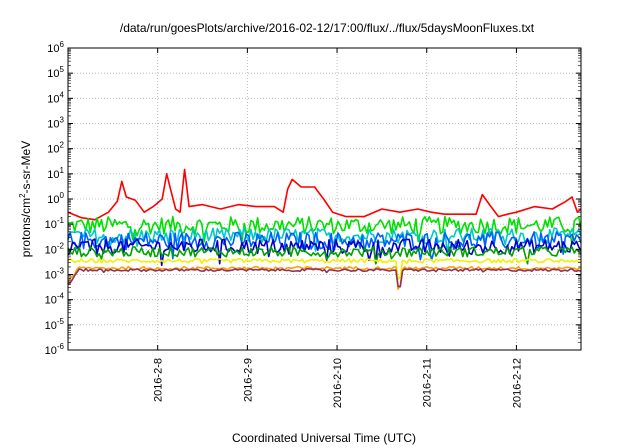  What do you see at coordinates (22, 195) in the screenshot?
I see `y-axis-label-sup: 2` at bounding box center [22, 195].